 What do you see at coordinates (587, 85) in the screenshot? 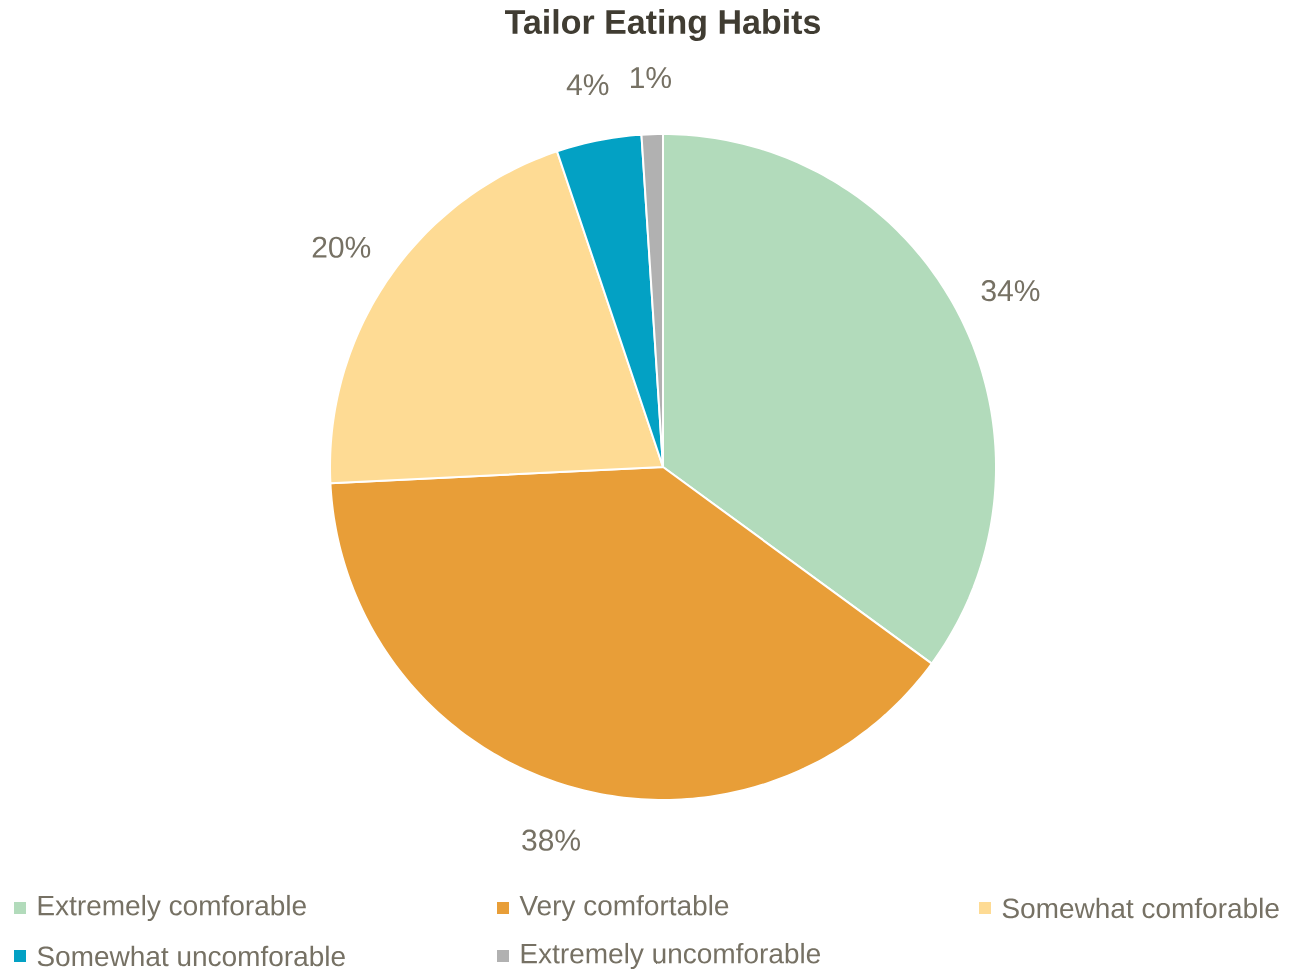
I see `data-label: 4%` at bounding box center [587, 85].